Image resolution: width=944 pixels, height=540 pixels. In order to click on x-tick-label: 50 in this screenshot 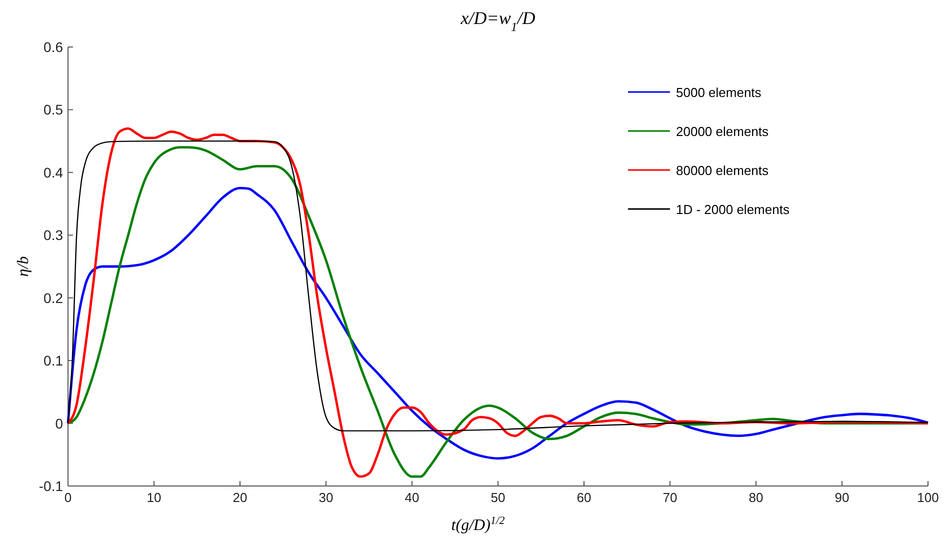, I will do `click(498, 497)`.